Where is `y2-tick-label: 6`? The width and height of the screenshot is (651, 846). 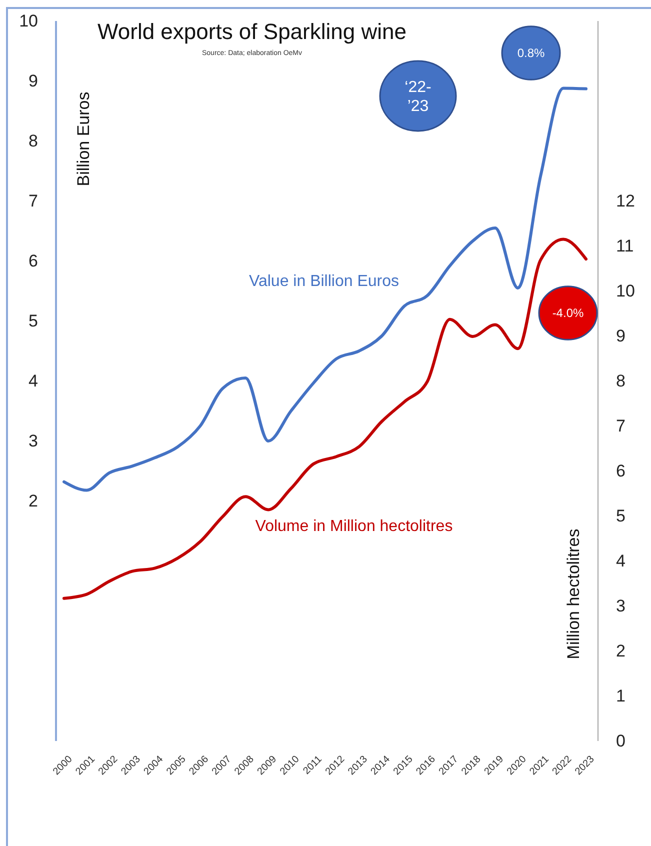
y2-tick-label: 6 is located at coordinates (621, 470).